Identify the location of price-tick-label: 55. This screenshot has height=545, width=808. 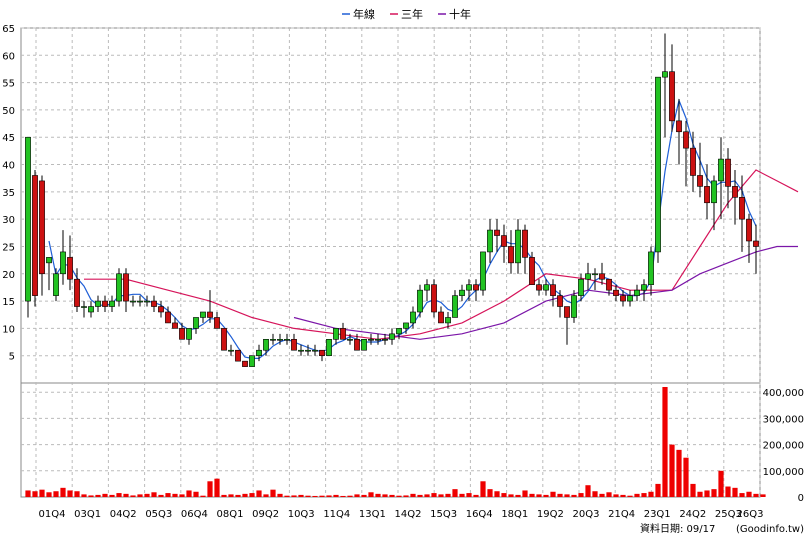
(8, 84).